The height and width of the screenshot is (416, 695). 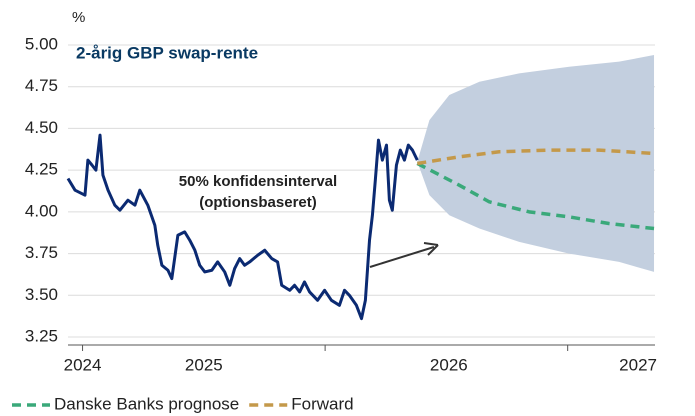 I want to click on x-tick-label: 2025, so click(x=204, y=364).